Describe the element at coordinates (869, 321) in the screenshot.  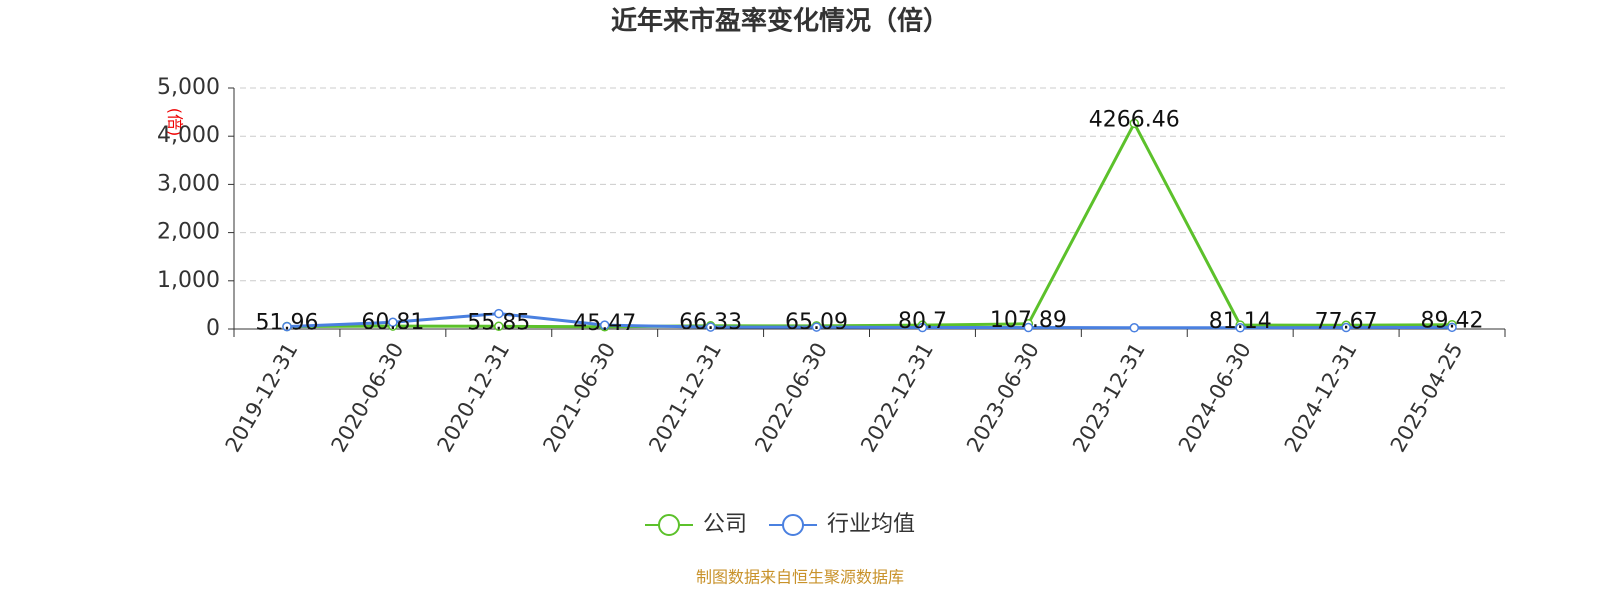
I see `line-series` at that location.